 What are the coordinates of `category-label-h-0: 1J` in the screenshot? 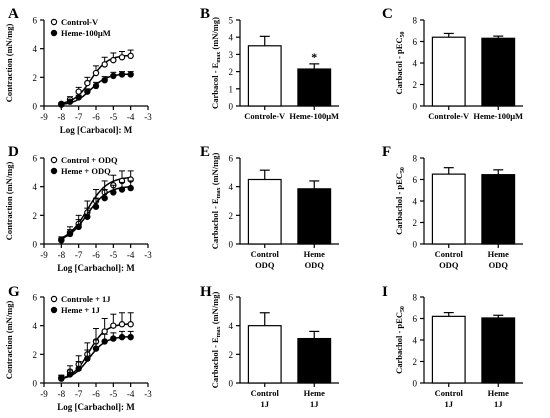 It's located at (265, 404).